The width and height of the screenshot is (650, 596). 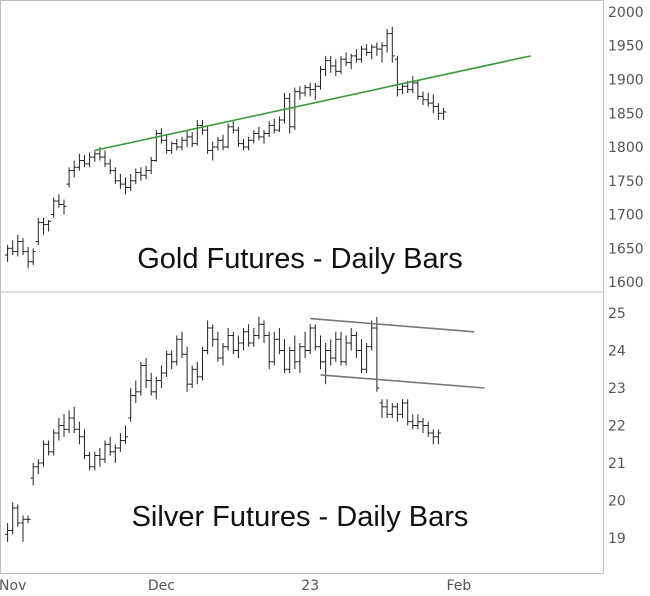 I want to click on gold-y-tick-label: 1950, so click(x=626, y=47).